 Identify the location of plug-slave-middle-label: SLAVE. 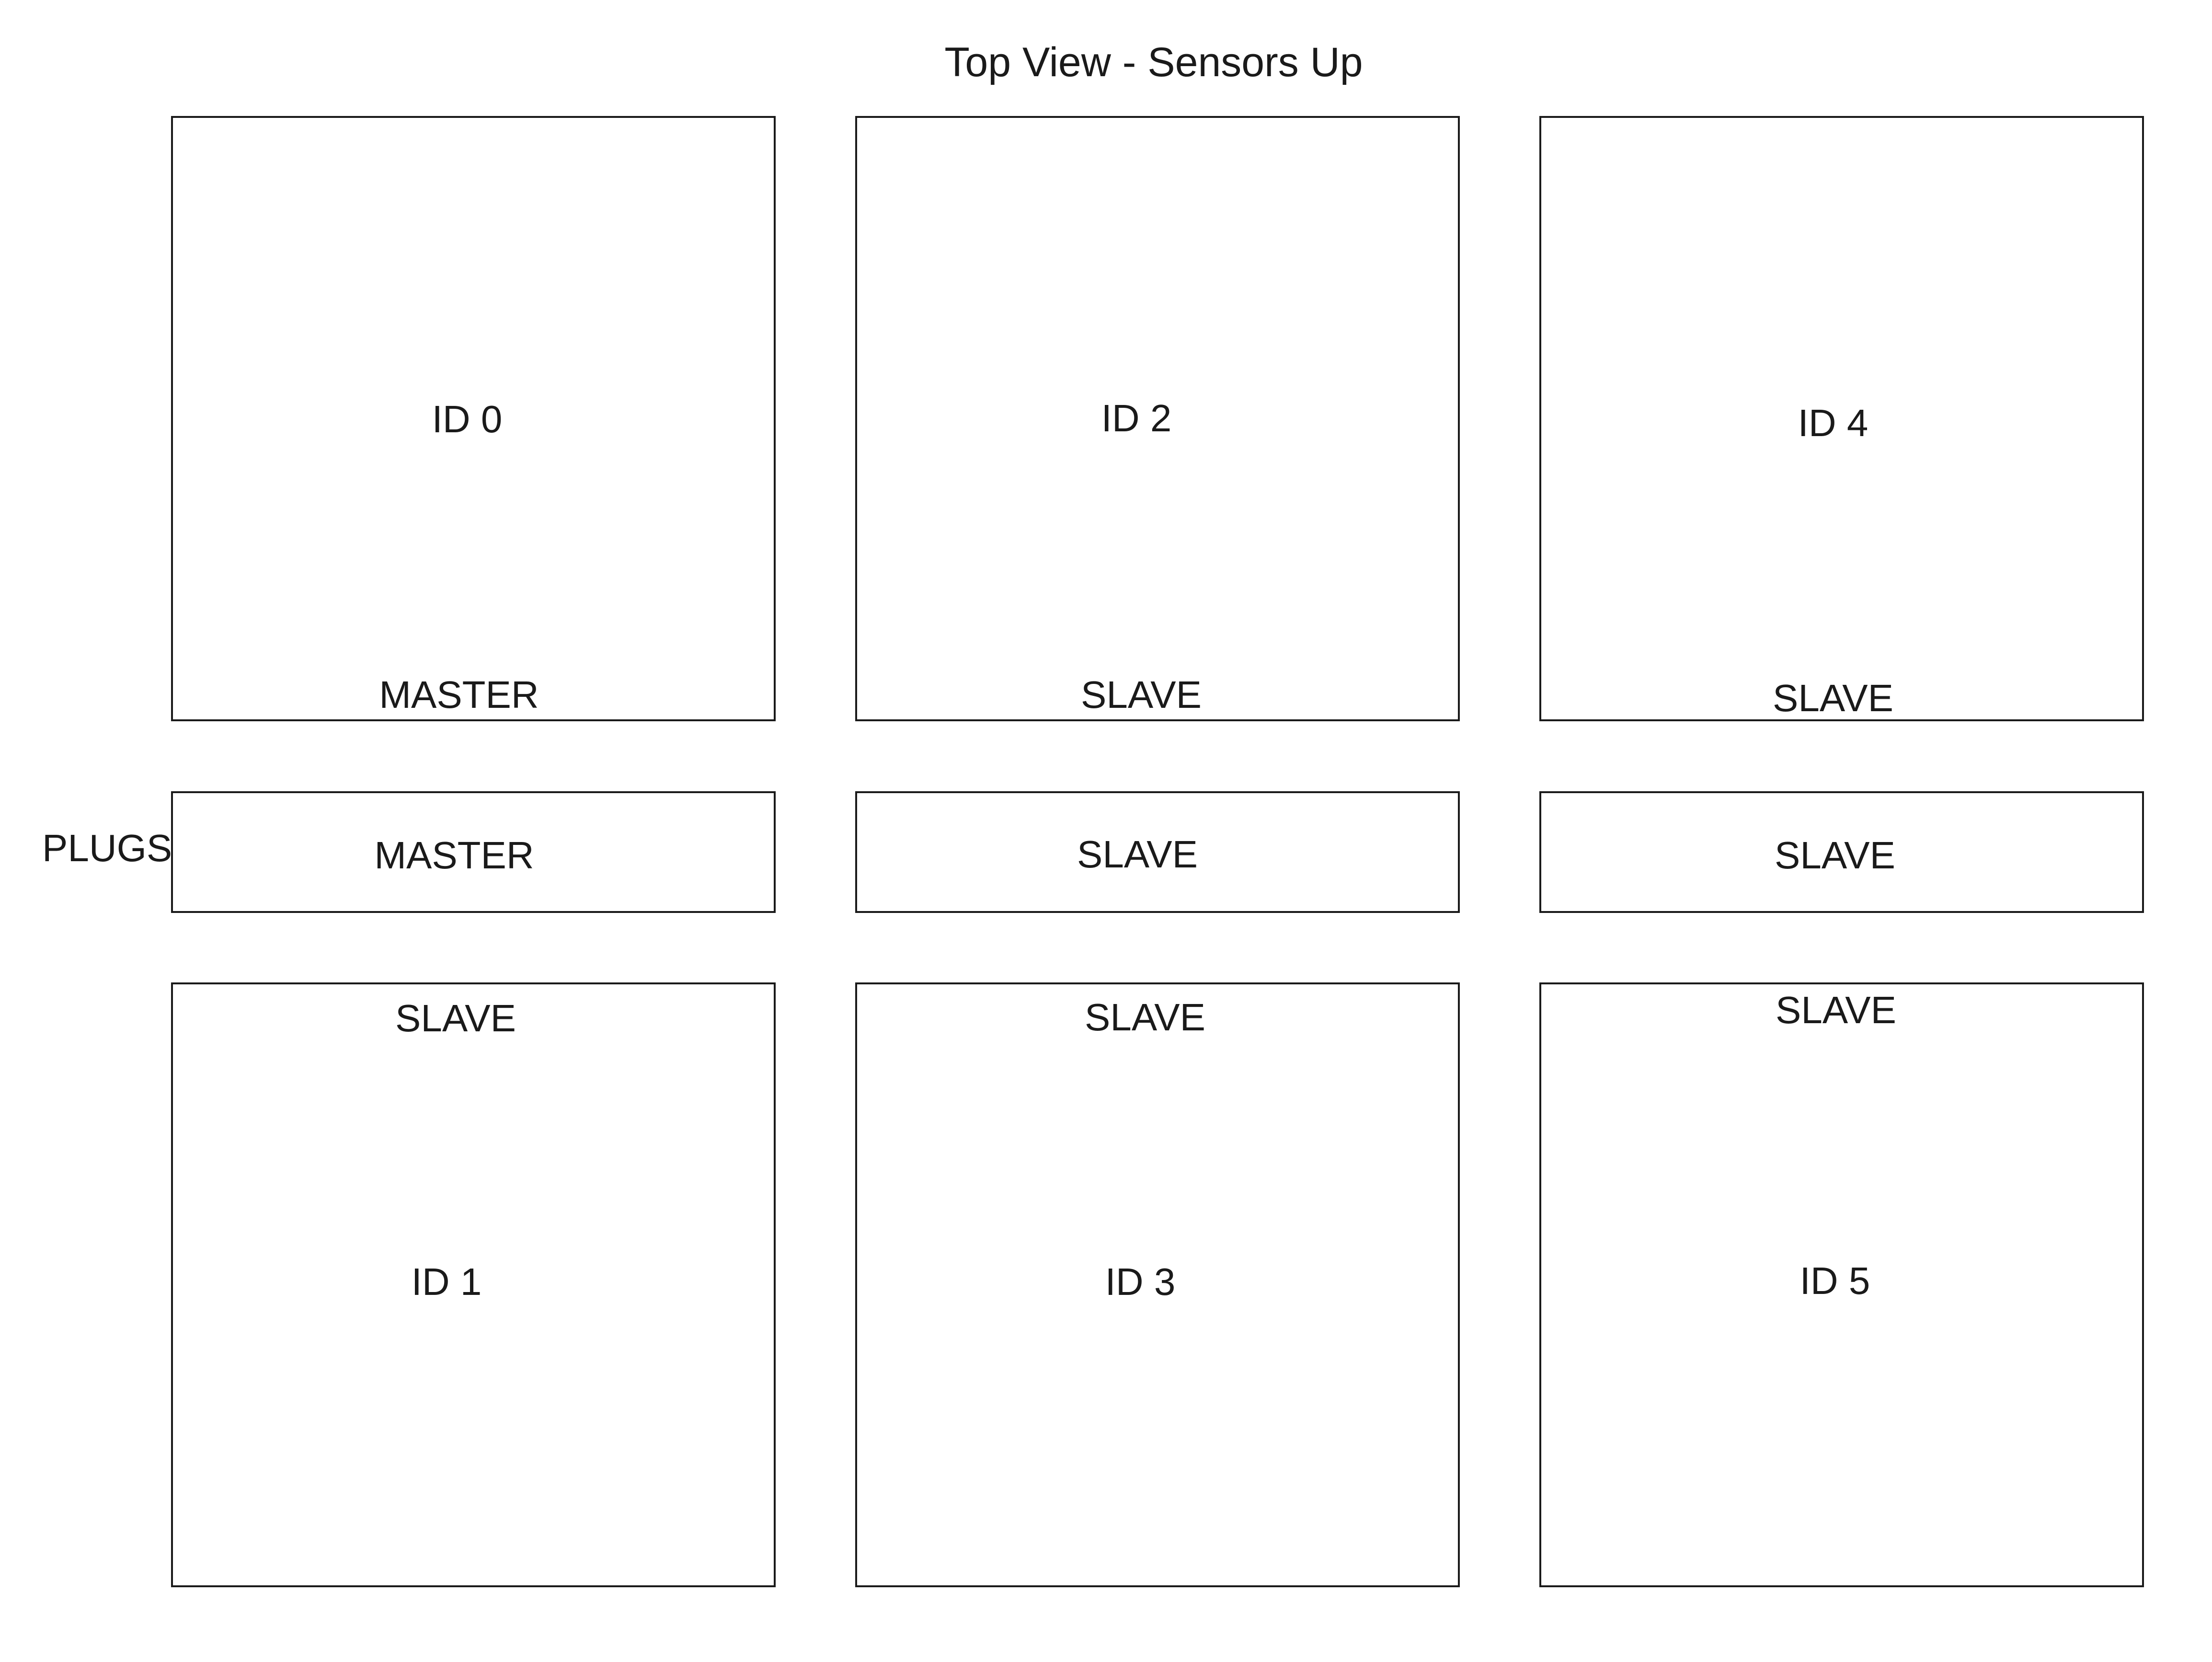
(1137, 854).